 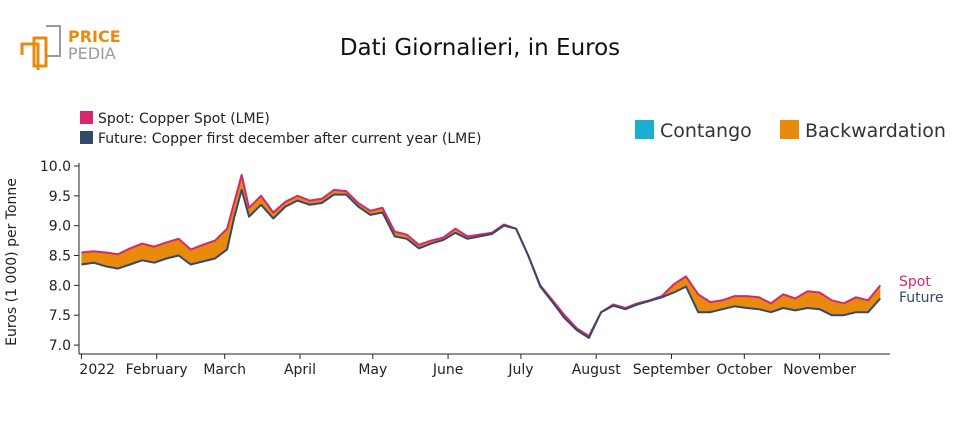 What do you see at coordinates (875, 131) in the screenshot?
I see `legend-label-backwardation: Backwardation` at bounding box center [875, 131].